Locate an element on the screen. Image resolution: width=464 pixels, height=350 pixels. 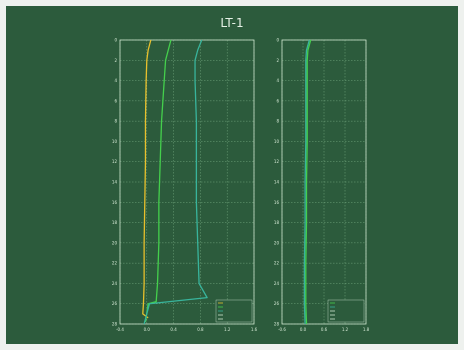
panel-2-x-tick-label: -0.6 is located at coordinates (282, 329).